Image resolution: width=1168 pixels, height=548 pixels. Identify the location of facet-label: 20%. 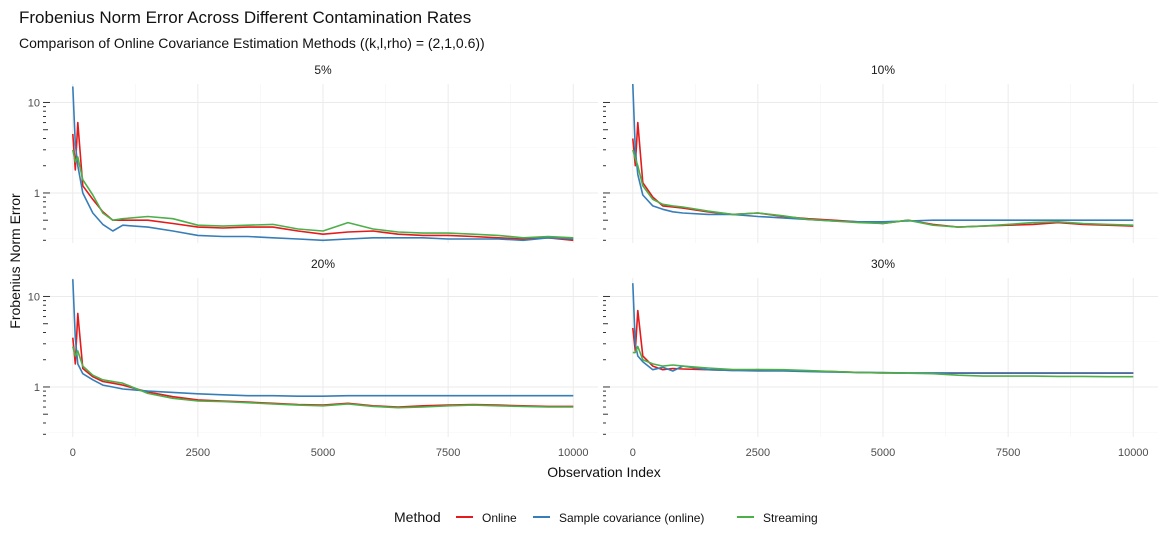
(323, 264).